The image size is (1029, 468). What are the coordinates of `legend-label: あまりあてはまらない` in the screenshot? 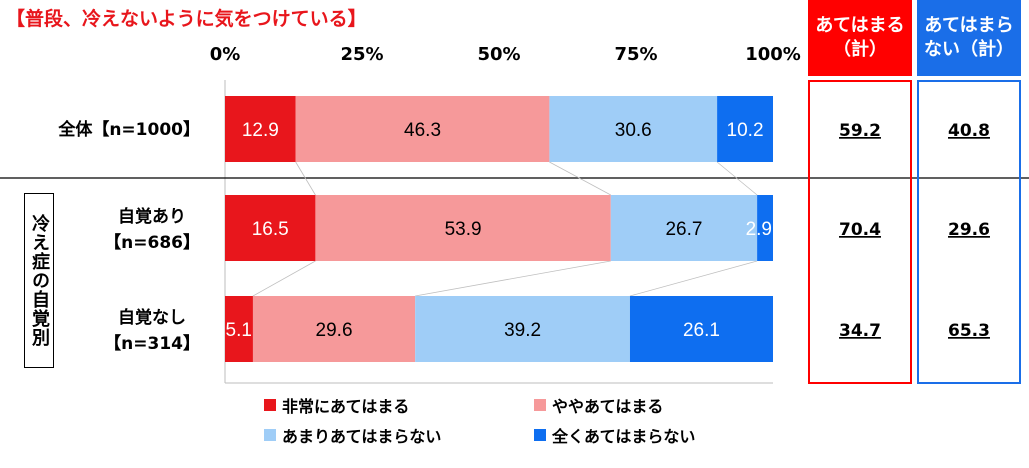 It's located at (362, 436).